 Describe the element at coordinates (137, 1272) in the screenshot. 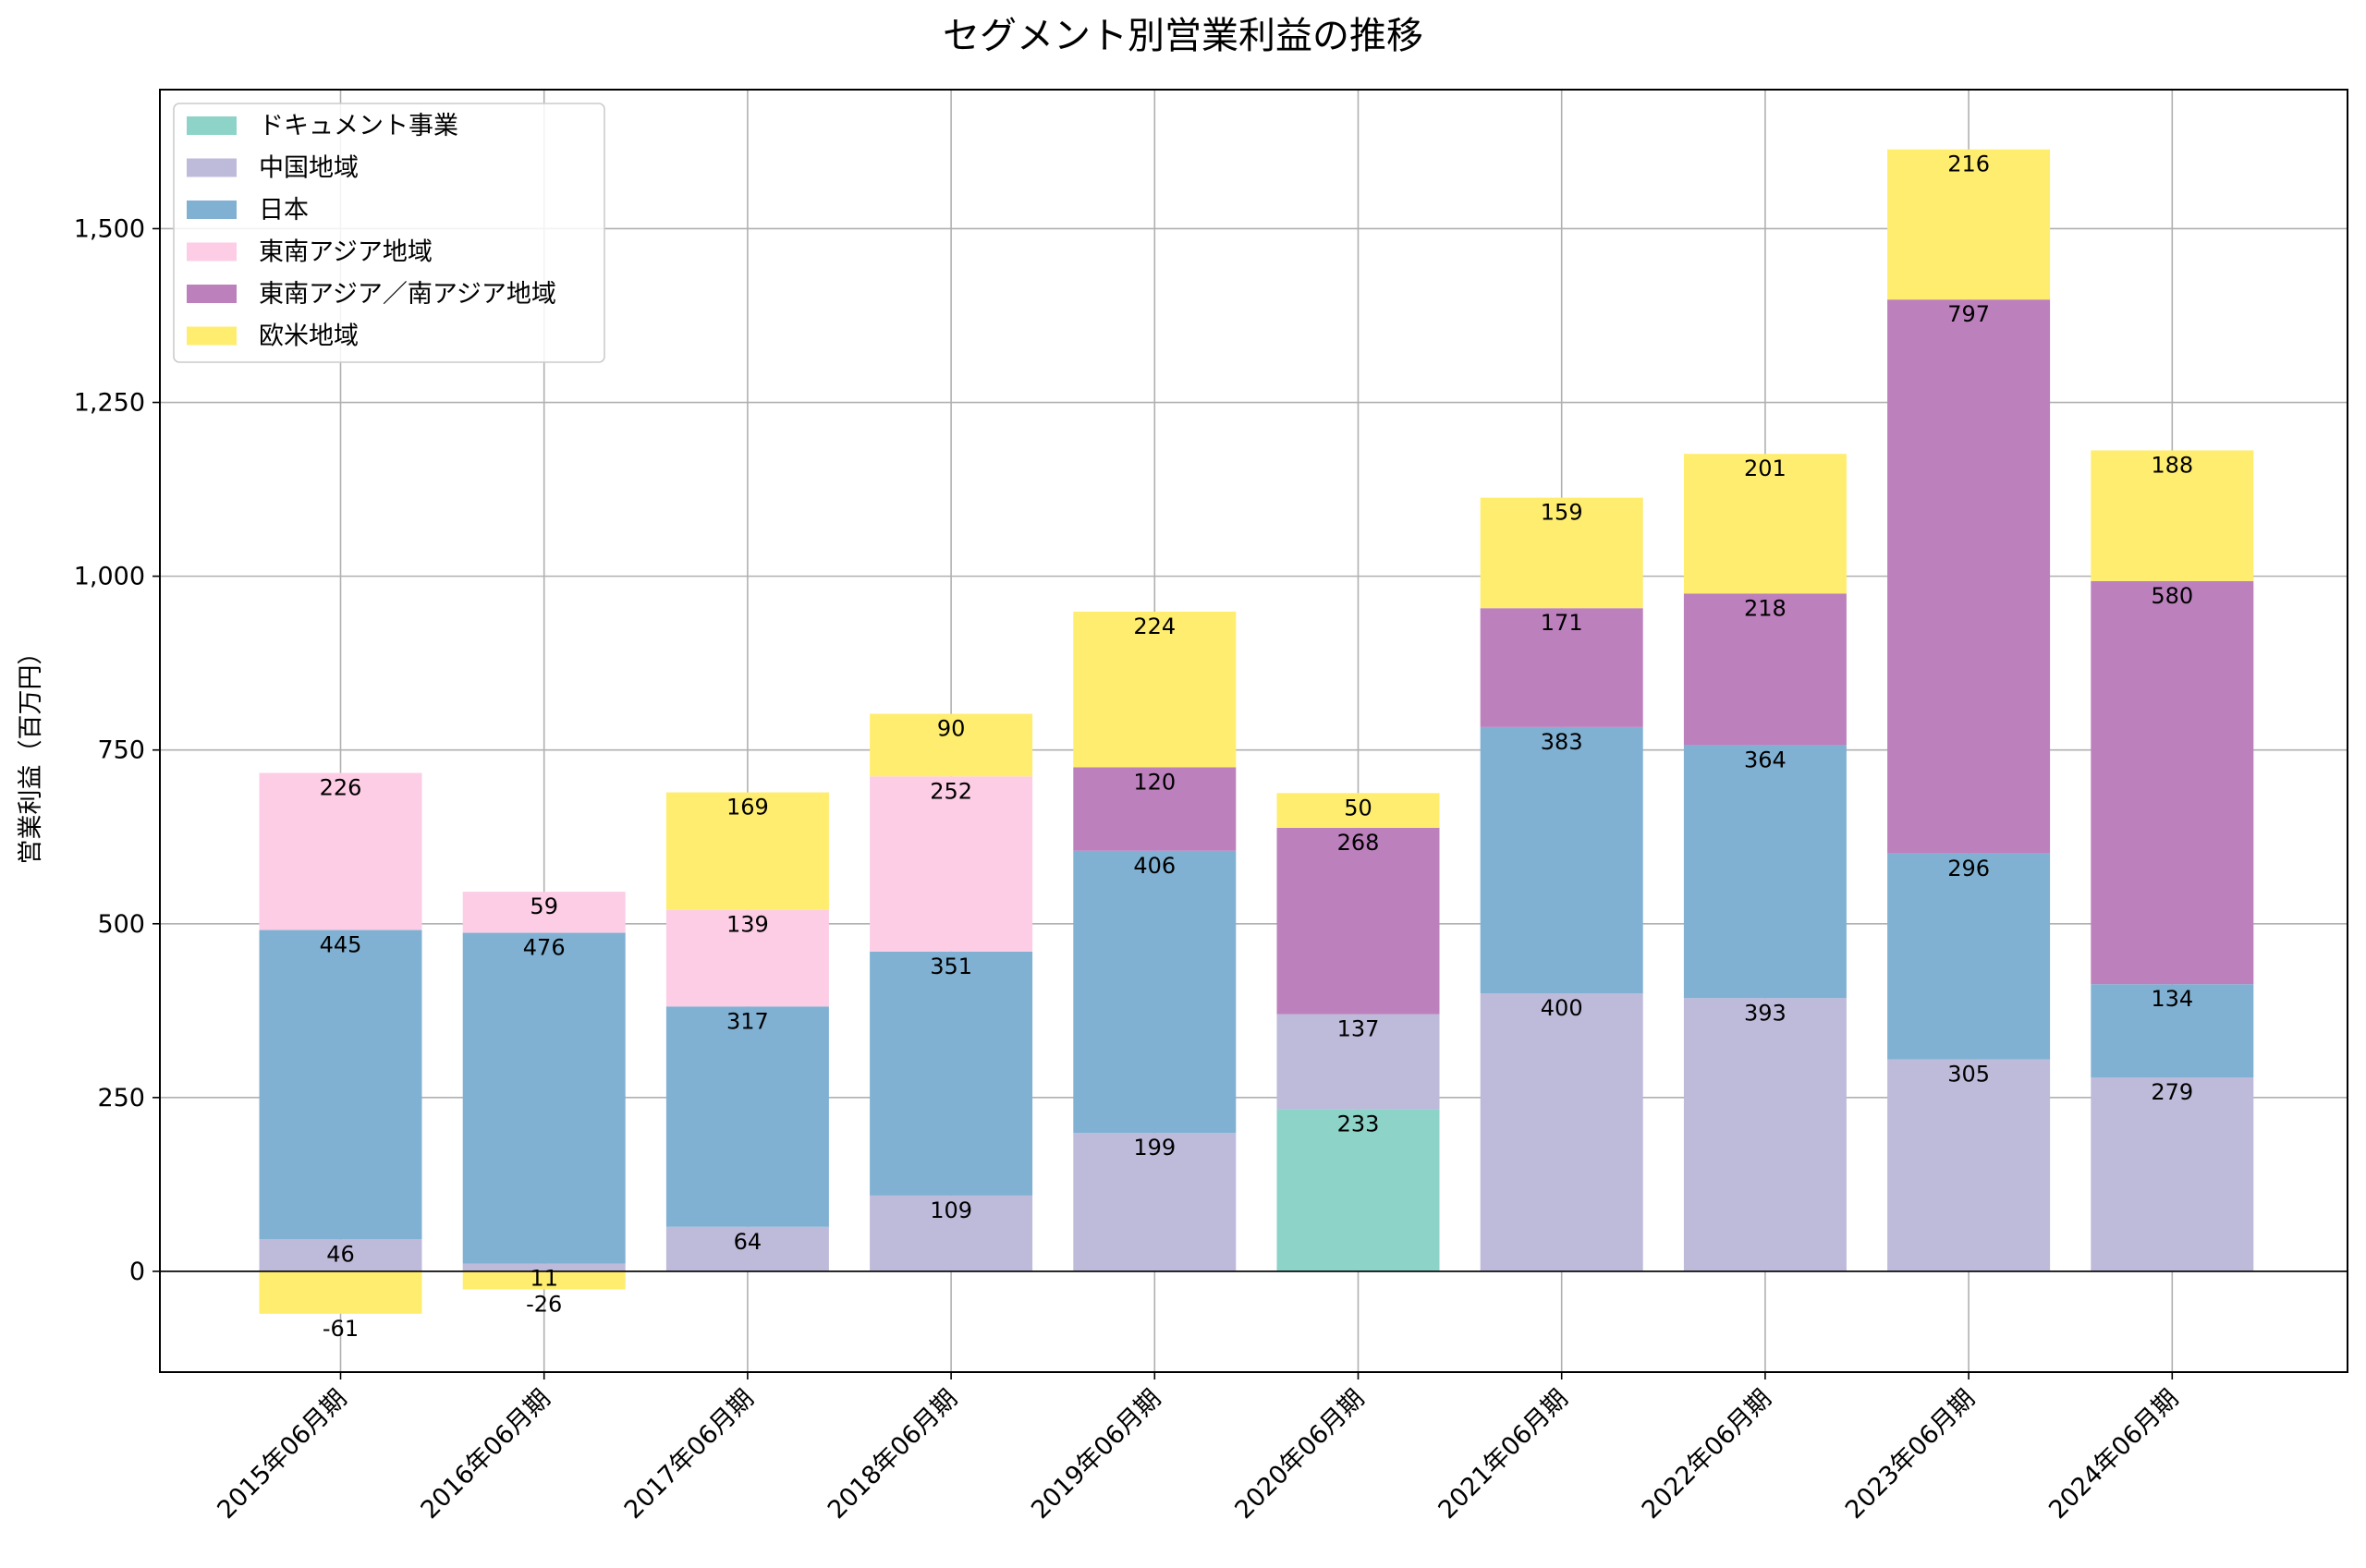

I see `y-tick-label: 0` at that location.